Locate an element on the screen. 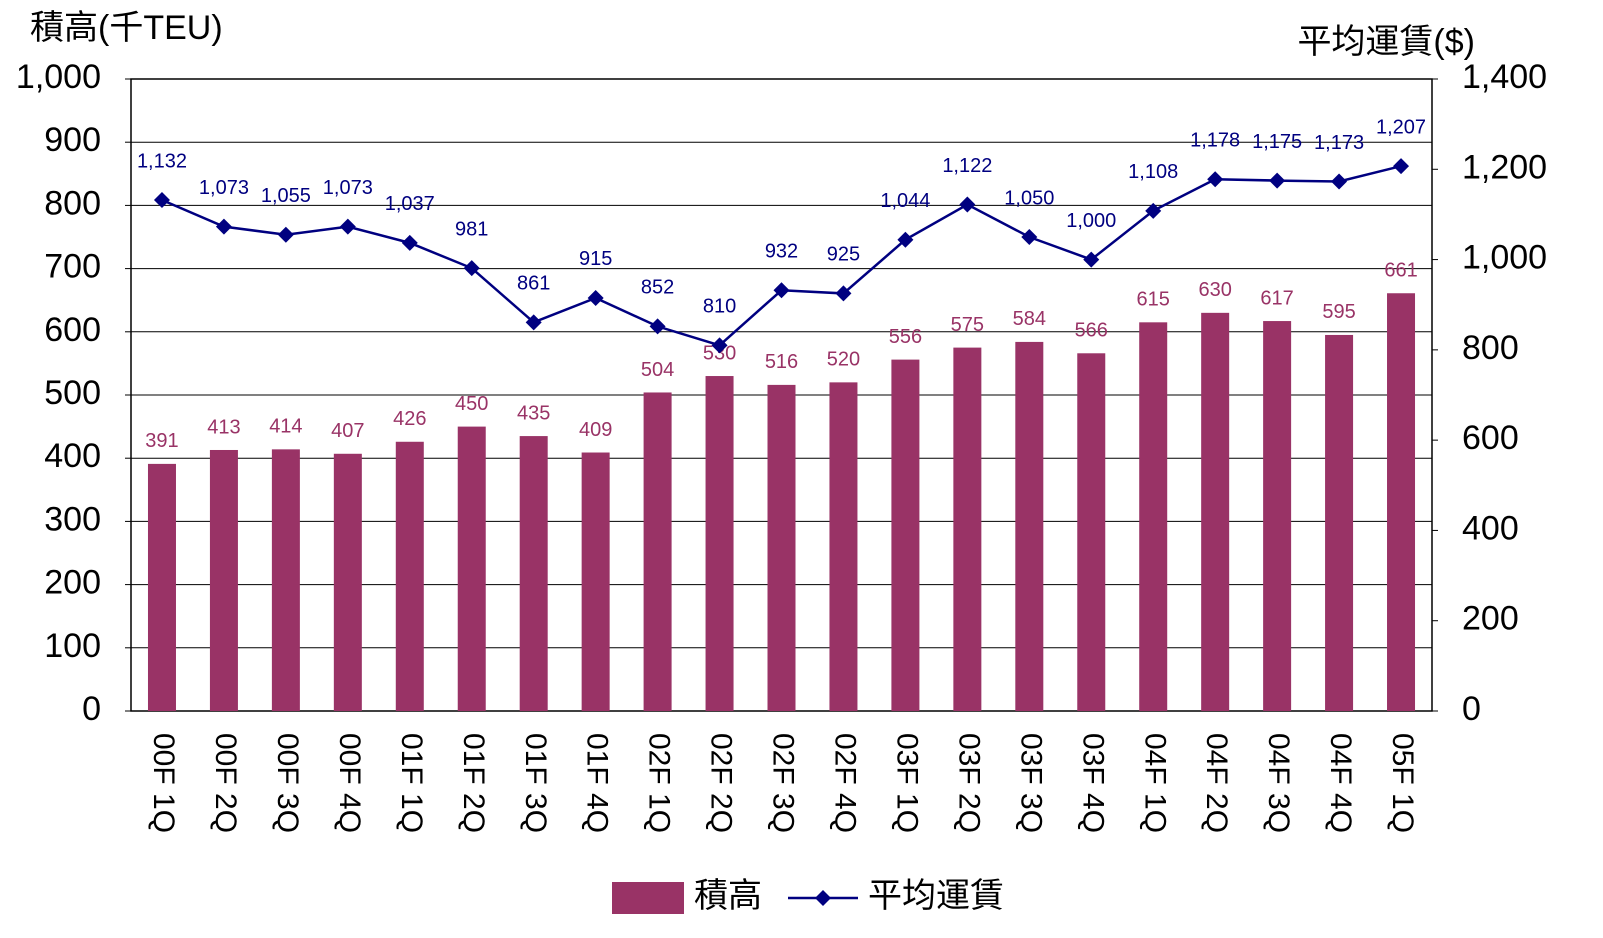  y-axis-title: 積高(千TEU) is located at coordinates (126, 28).